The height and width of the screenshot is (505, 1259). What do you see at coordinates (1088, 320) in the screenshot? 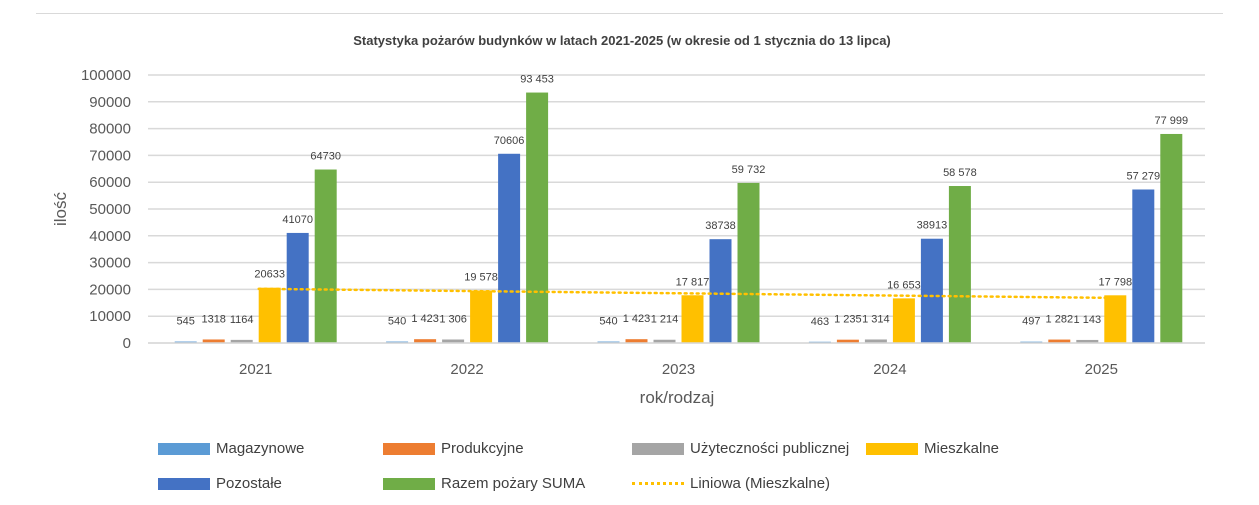
I see `data-label: 1 143` at bounding box center [1088, 320].